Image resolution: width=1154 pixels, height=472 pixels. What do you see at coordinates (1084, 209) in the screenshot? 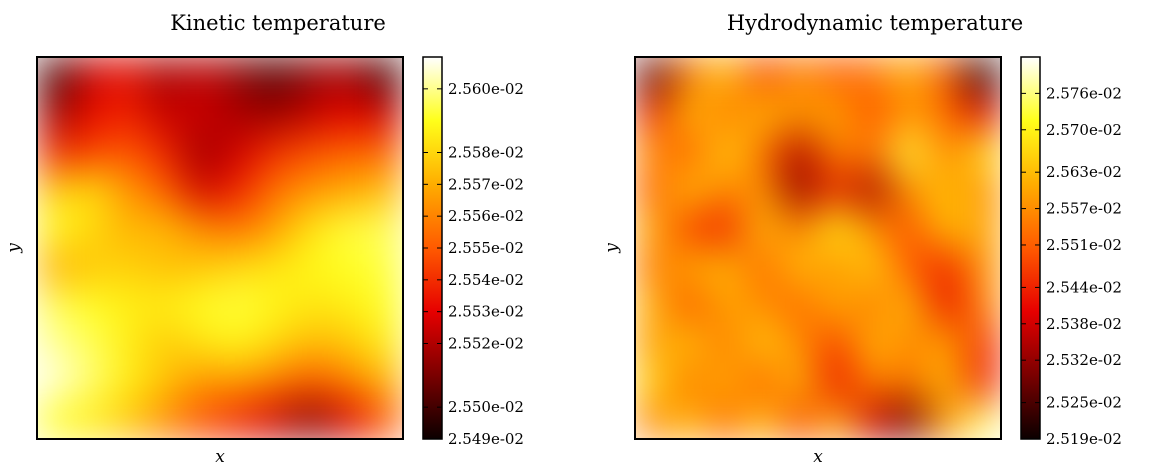
I see `colorbar-tick-label: 2.557e-02` at bounding box center [1084, 209].